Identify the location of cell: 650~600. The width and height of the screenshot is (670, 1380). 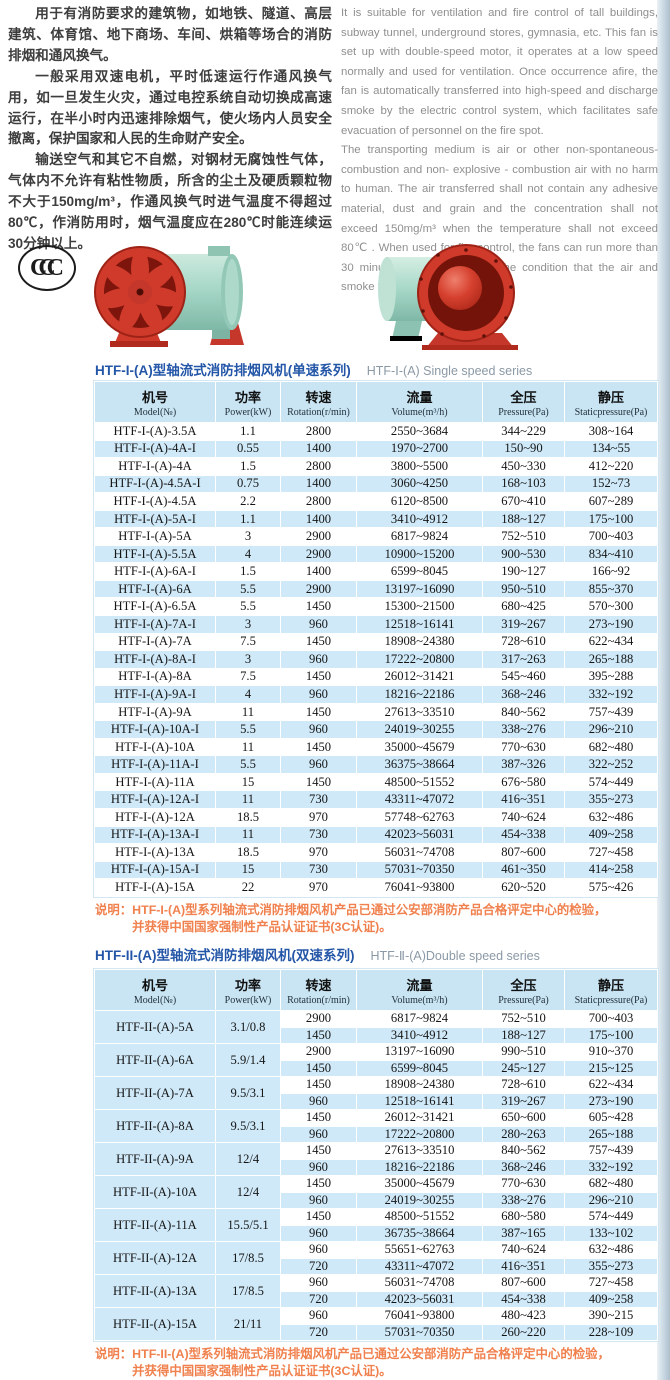
(523, 1118).